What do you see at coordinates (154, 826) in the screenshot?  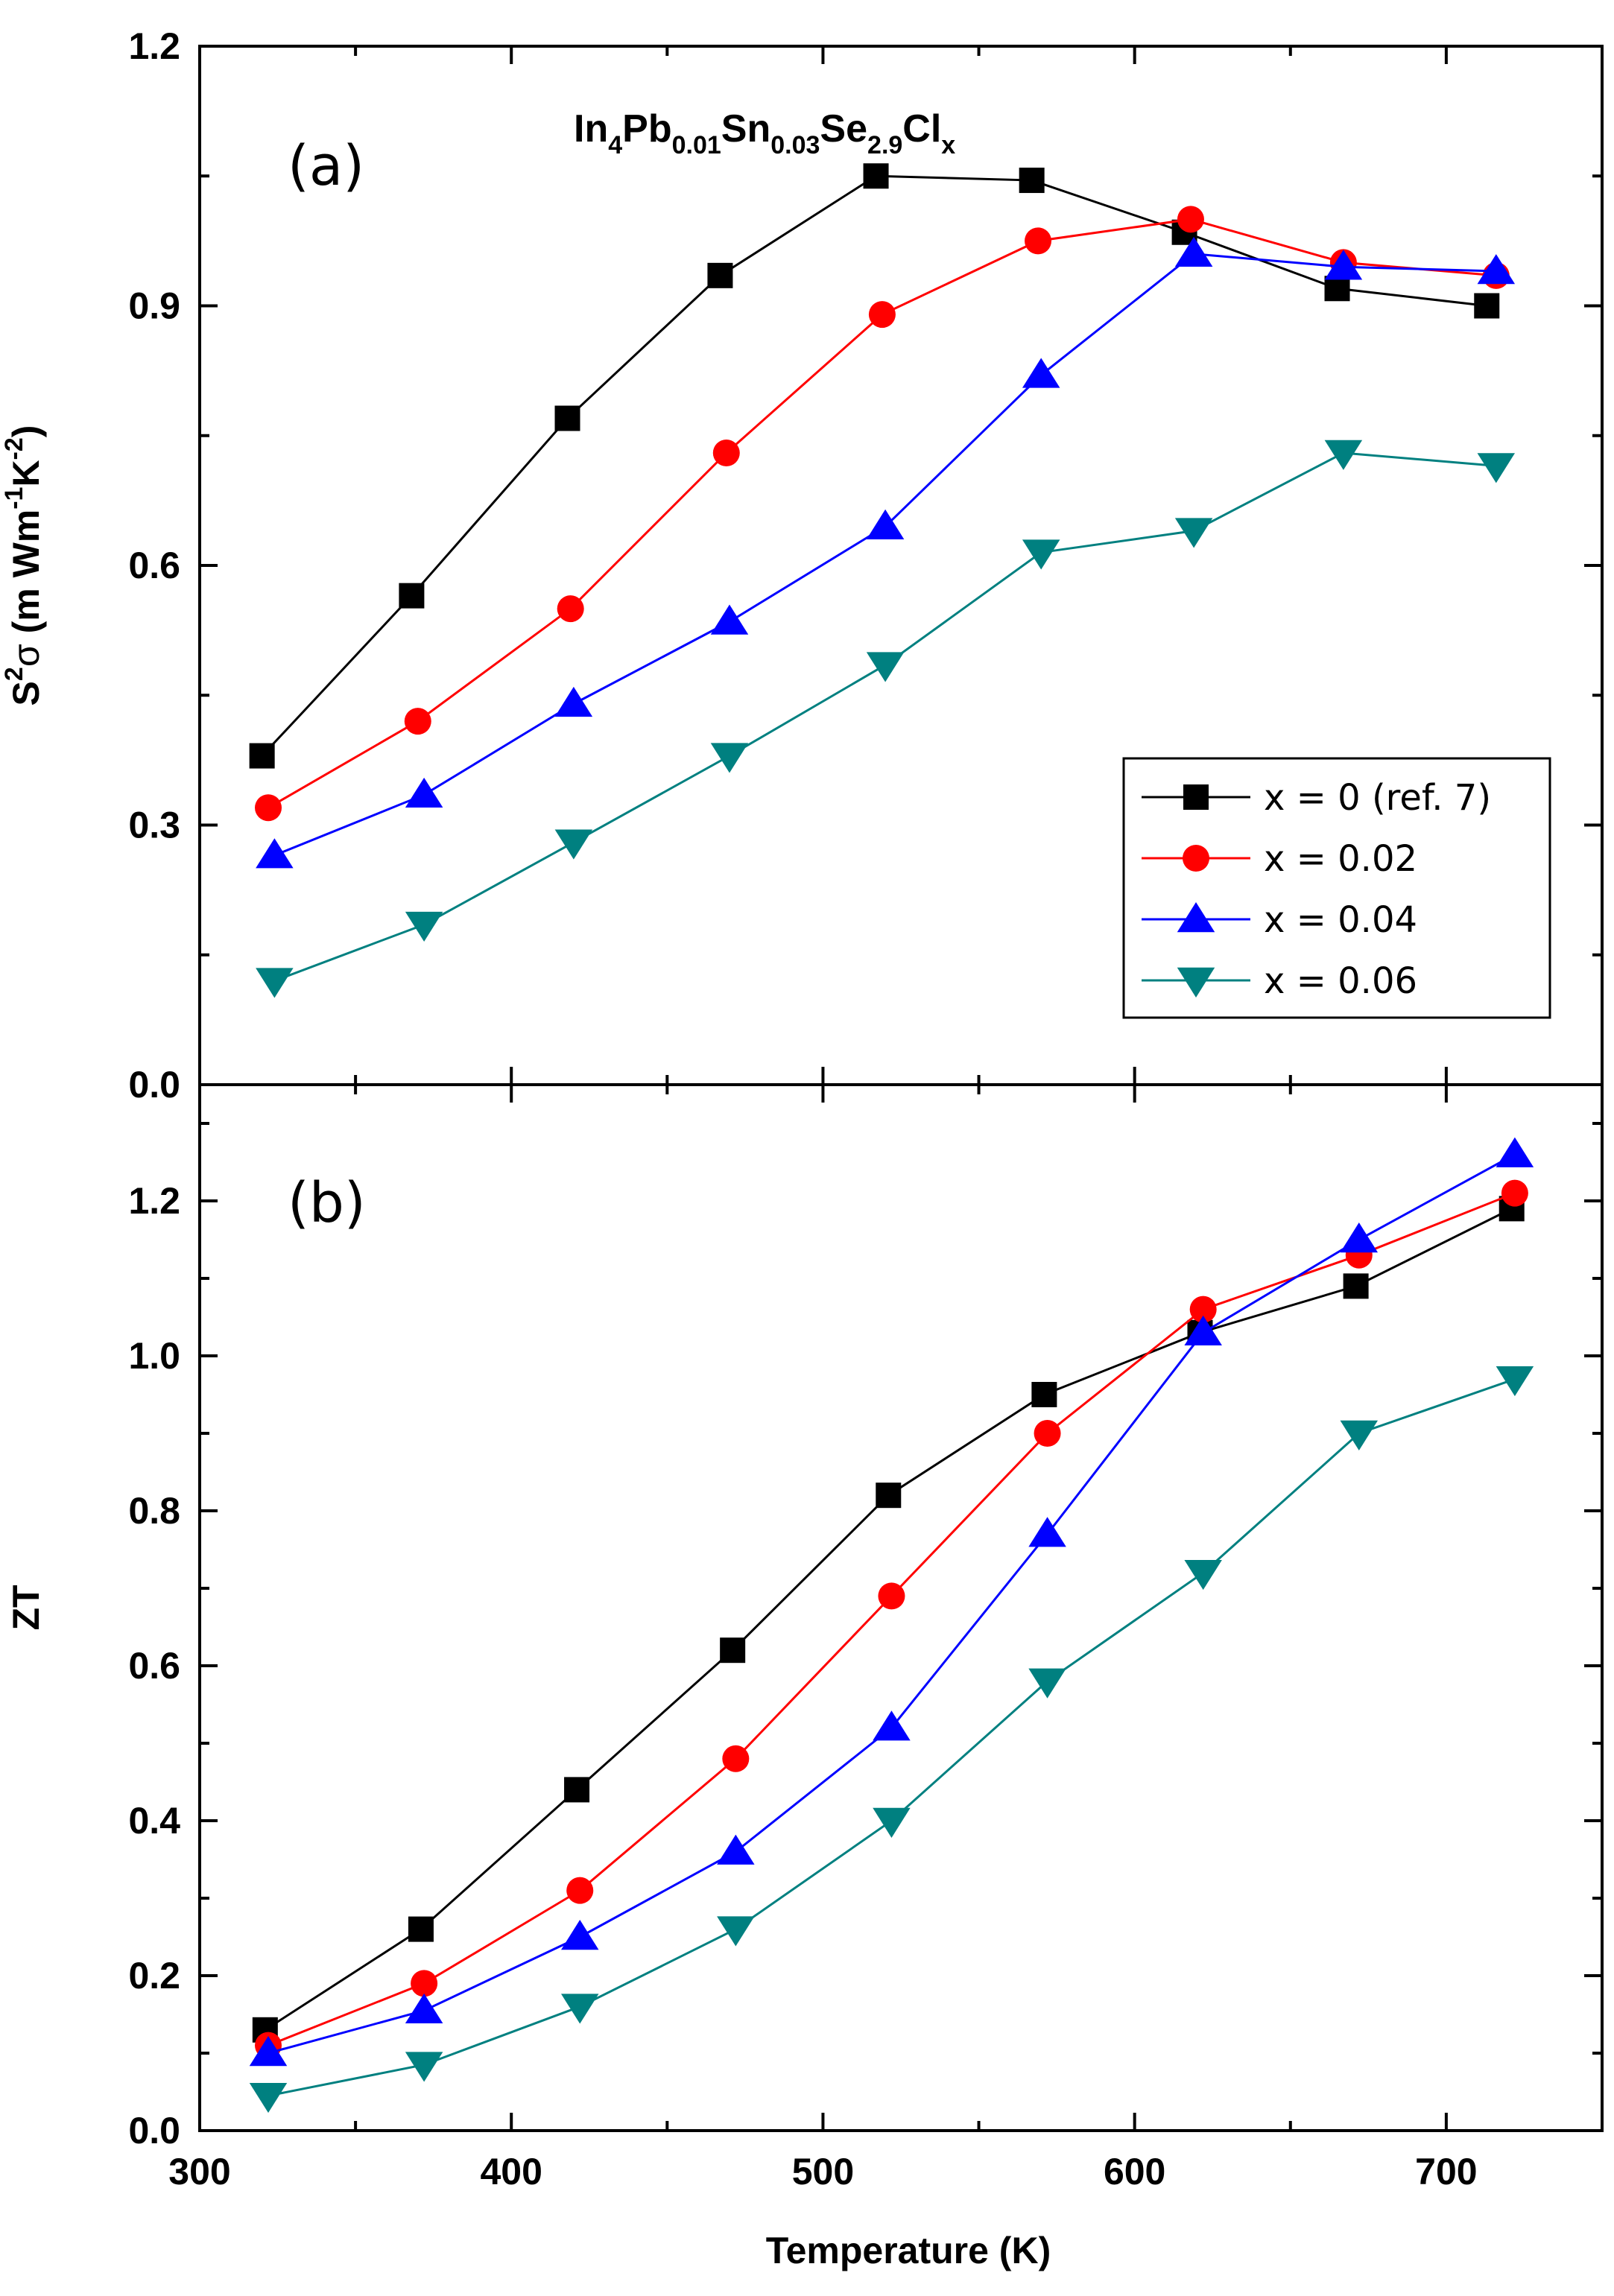 I see `panel-a-ytick-label: 0.3` at bounding box center [154, 826].